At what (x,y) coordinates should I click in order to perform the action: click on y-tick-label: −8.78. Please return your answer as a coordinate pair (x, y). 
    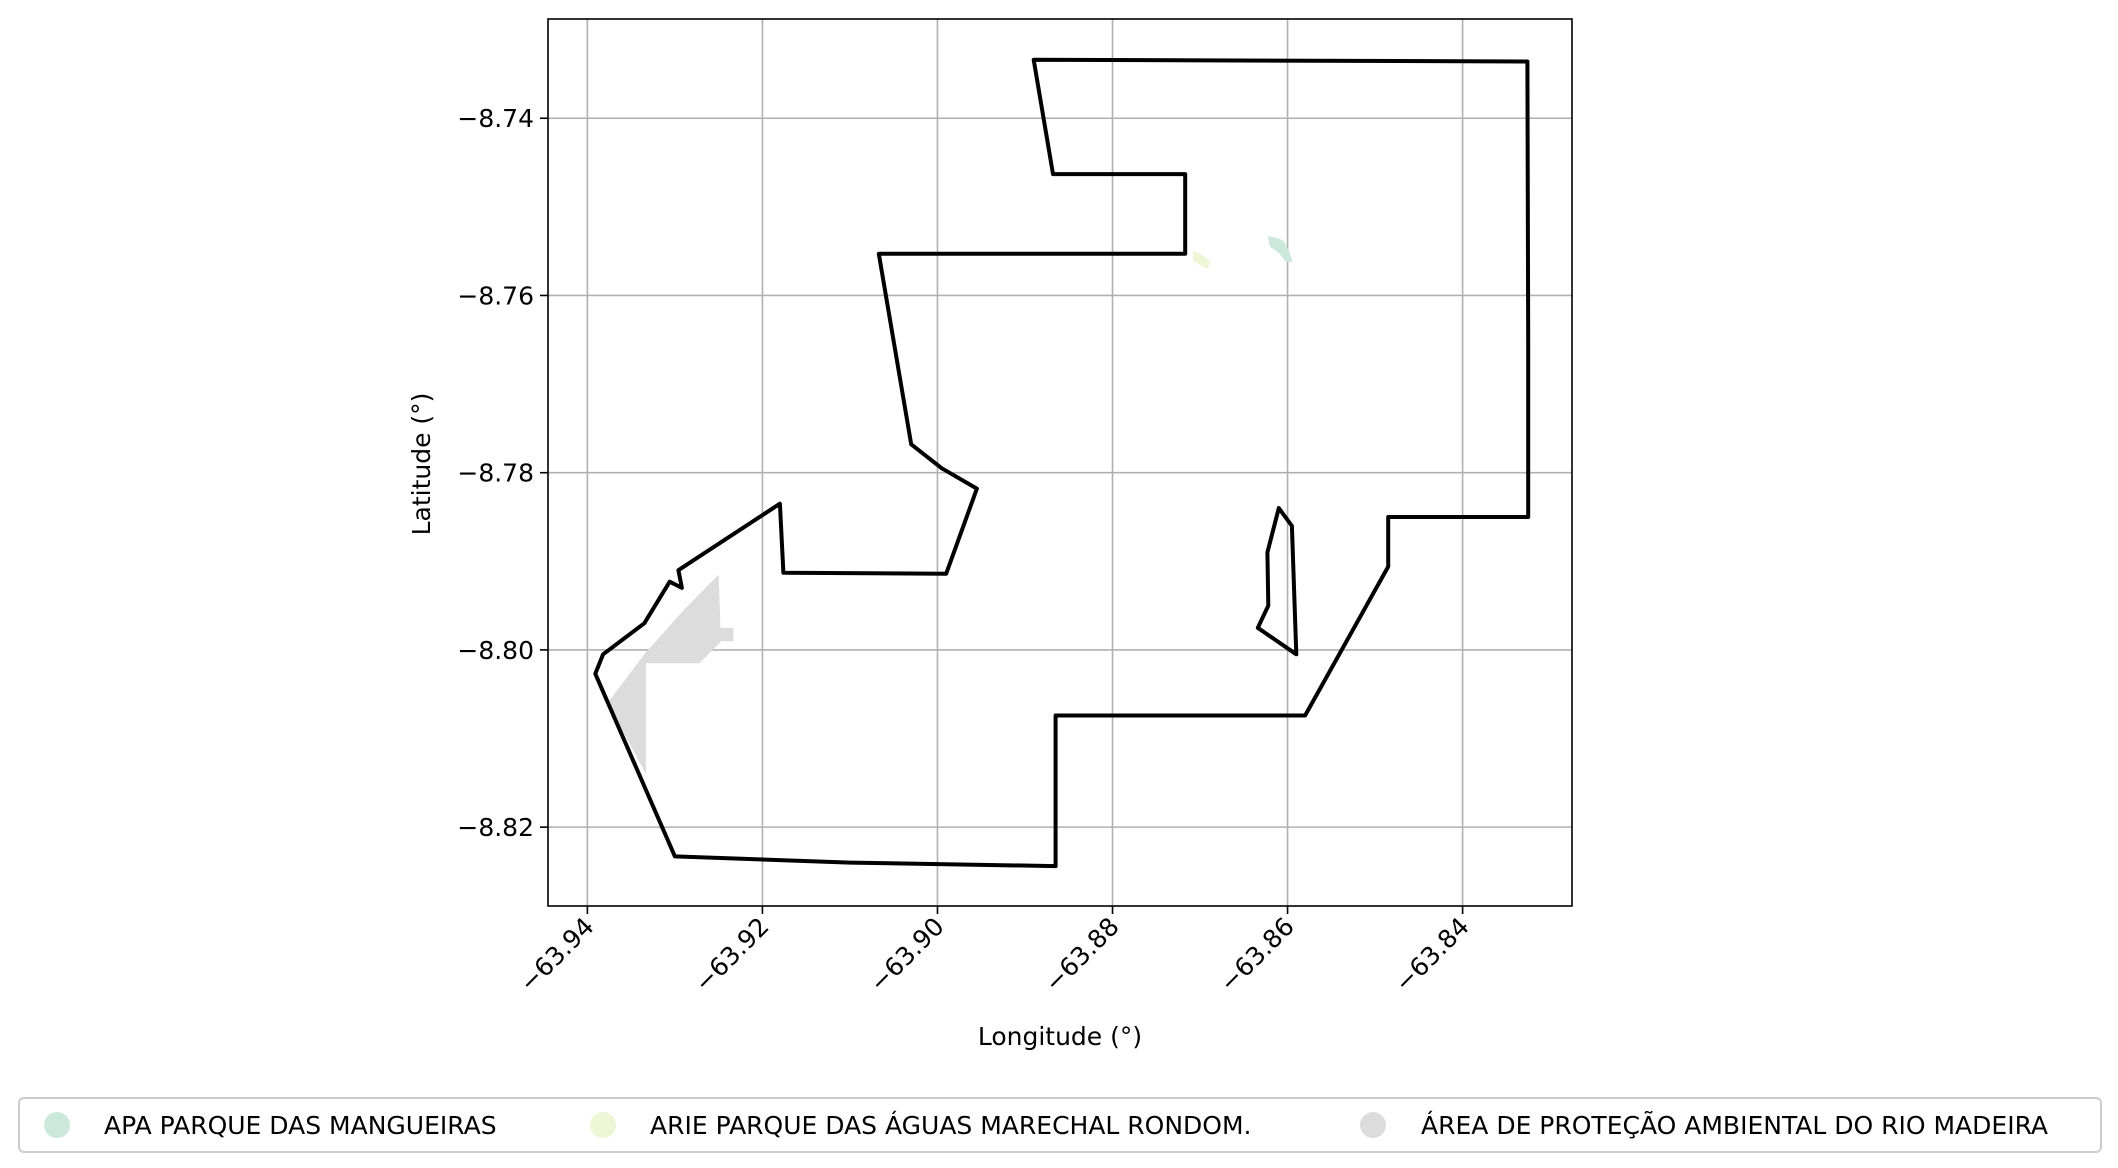
    Looking at the image, I should click on (495, 473).